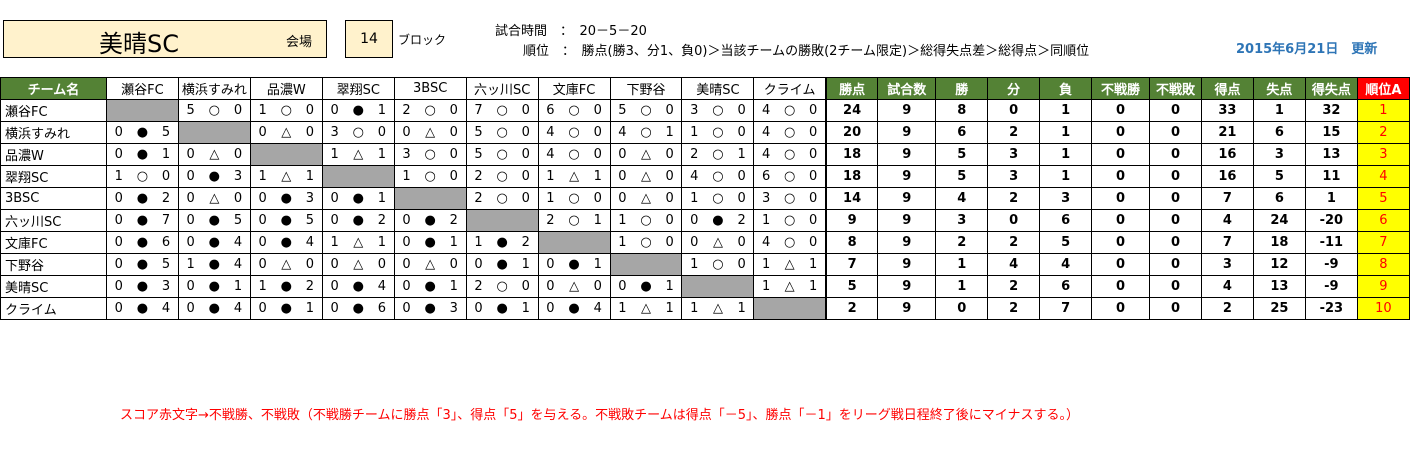 The height and width of the screenshot is (460, 1410). I want to click on stat-header-points: 勝点, so click(851, 88).